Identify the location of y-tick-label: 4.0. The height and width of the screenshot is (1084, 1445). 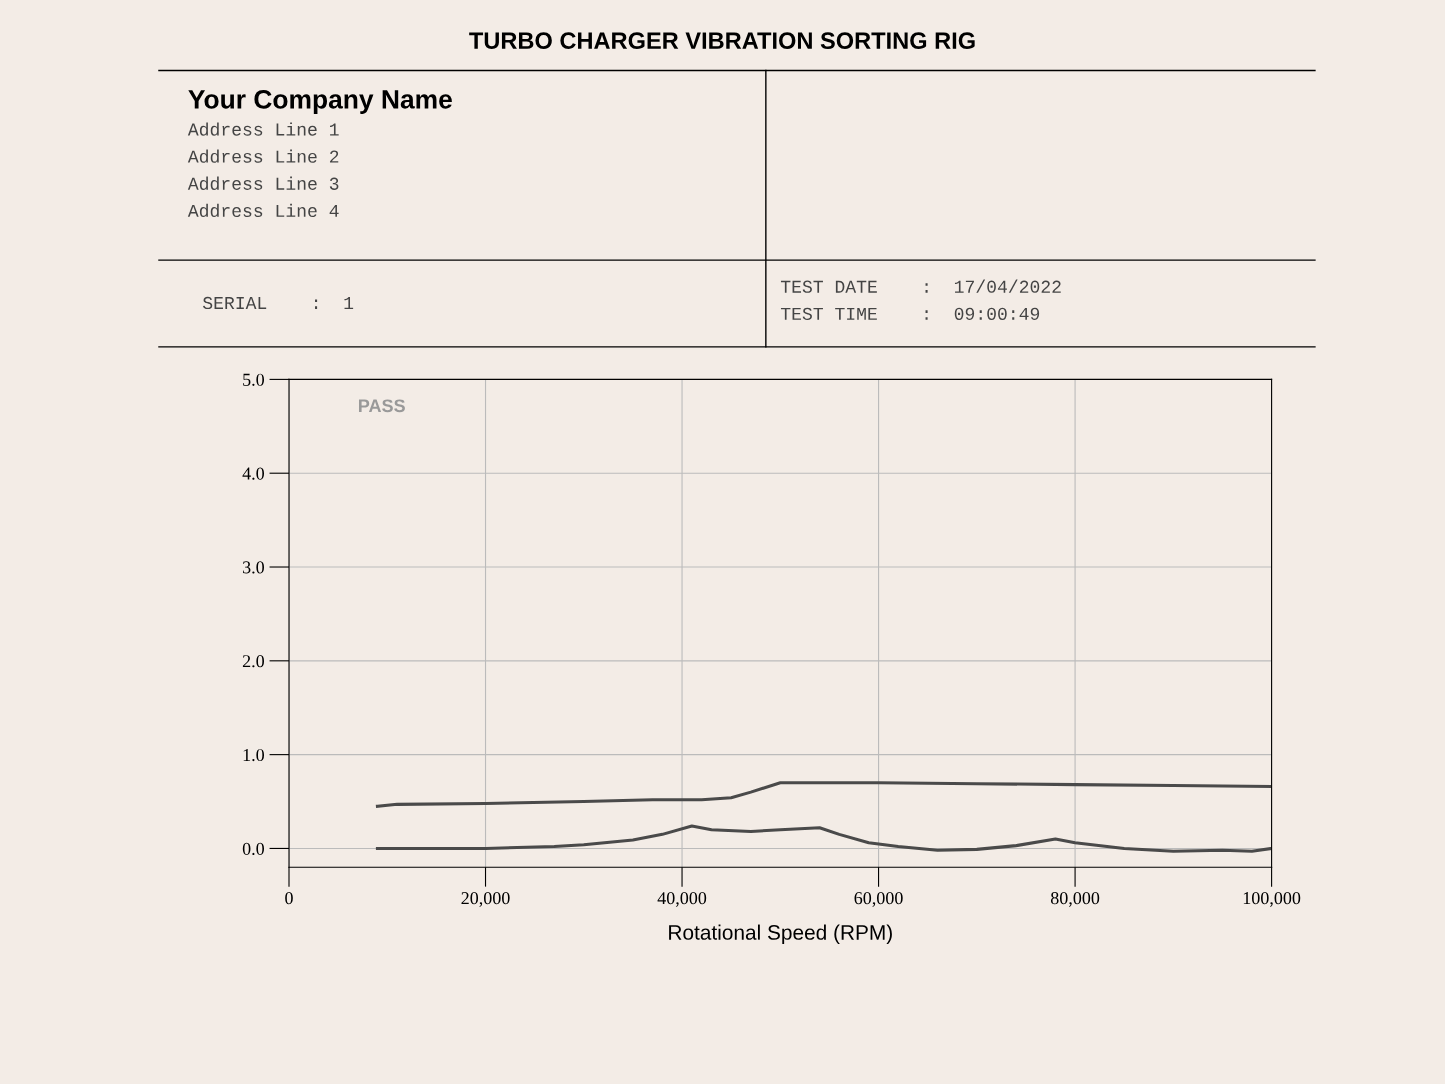
(253, 473).